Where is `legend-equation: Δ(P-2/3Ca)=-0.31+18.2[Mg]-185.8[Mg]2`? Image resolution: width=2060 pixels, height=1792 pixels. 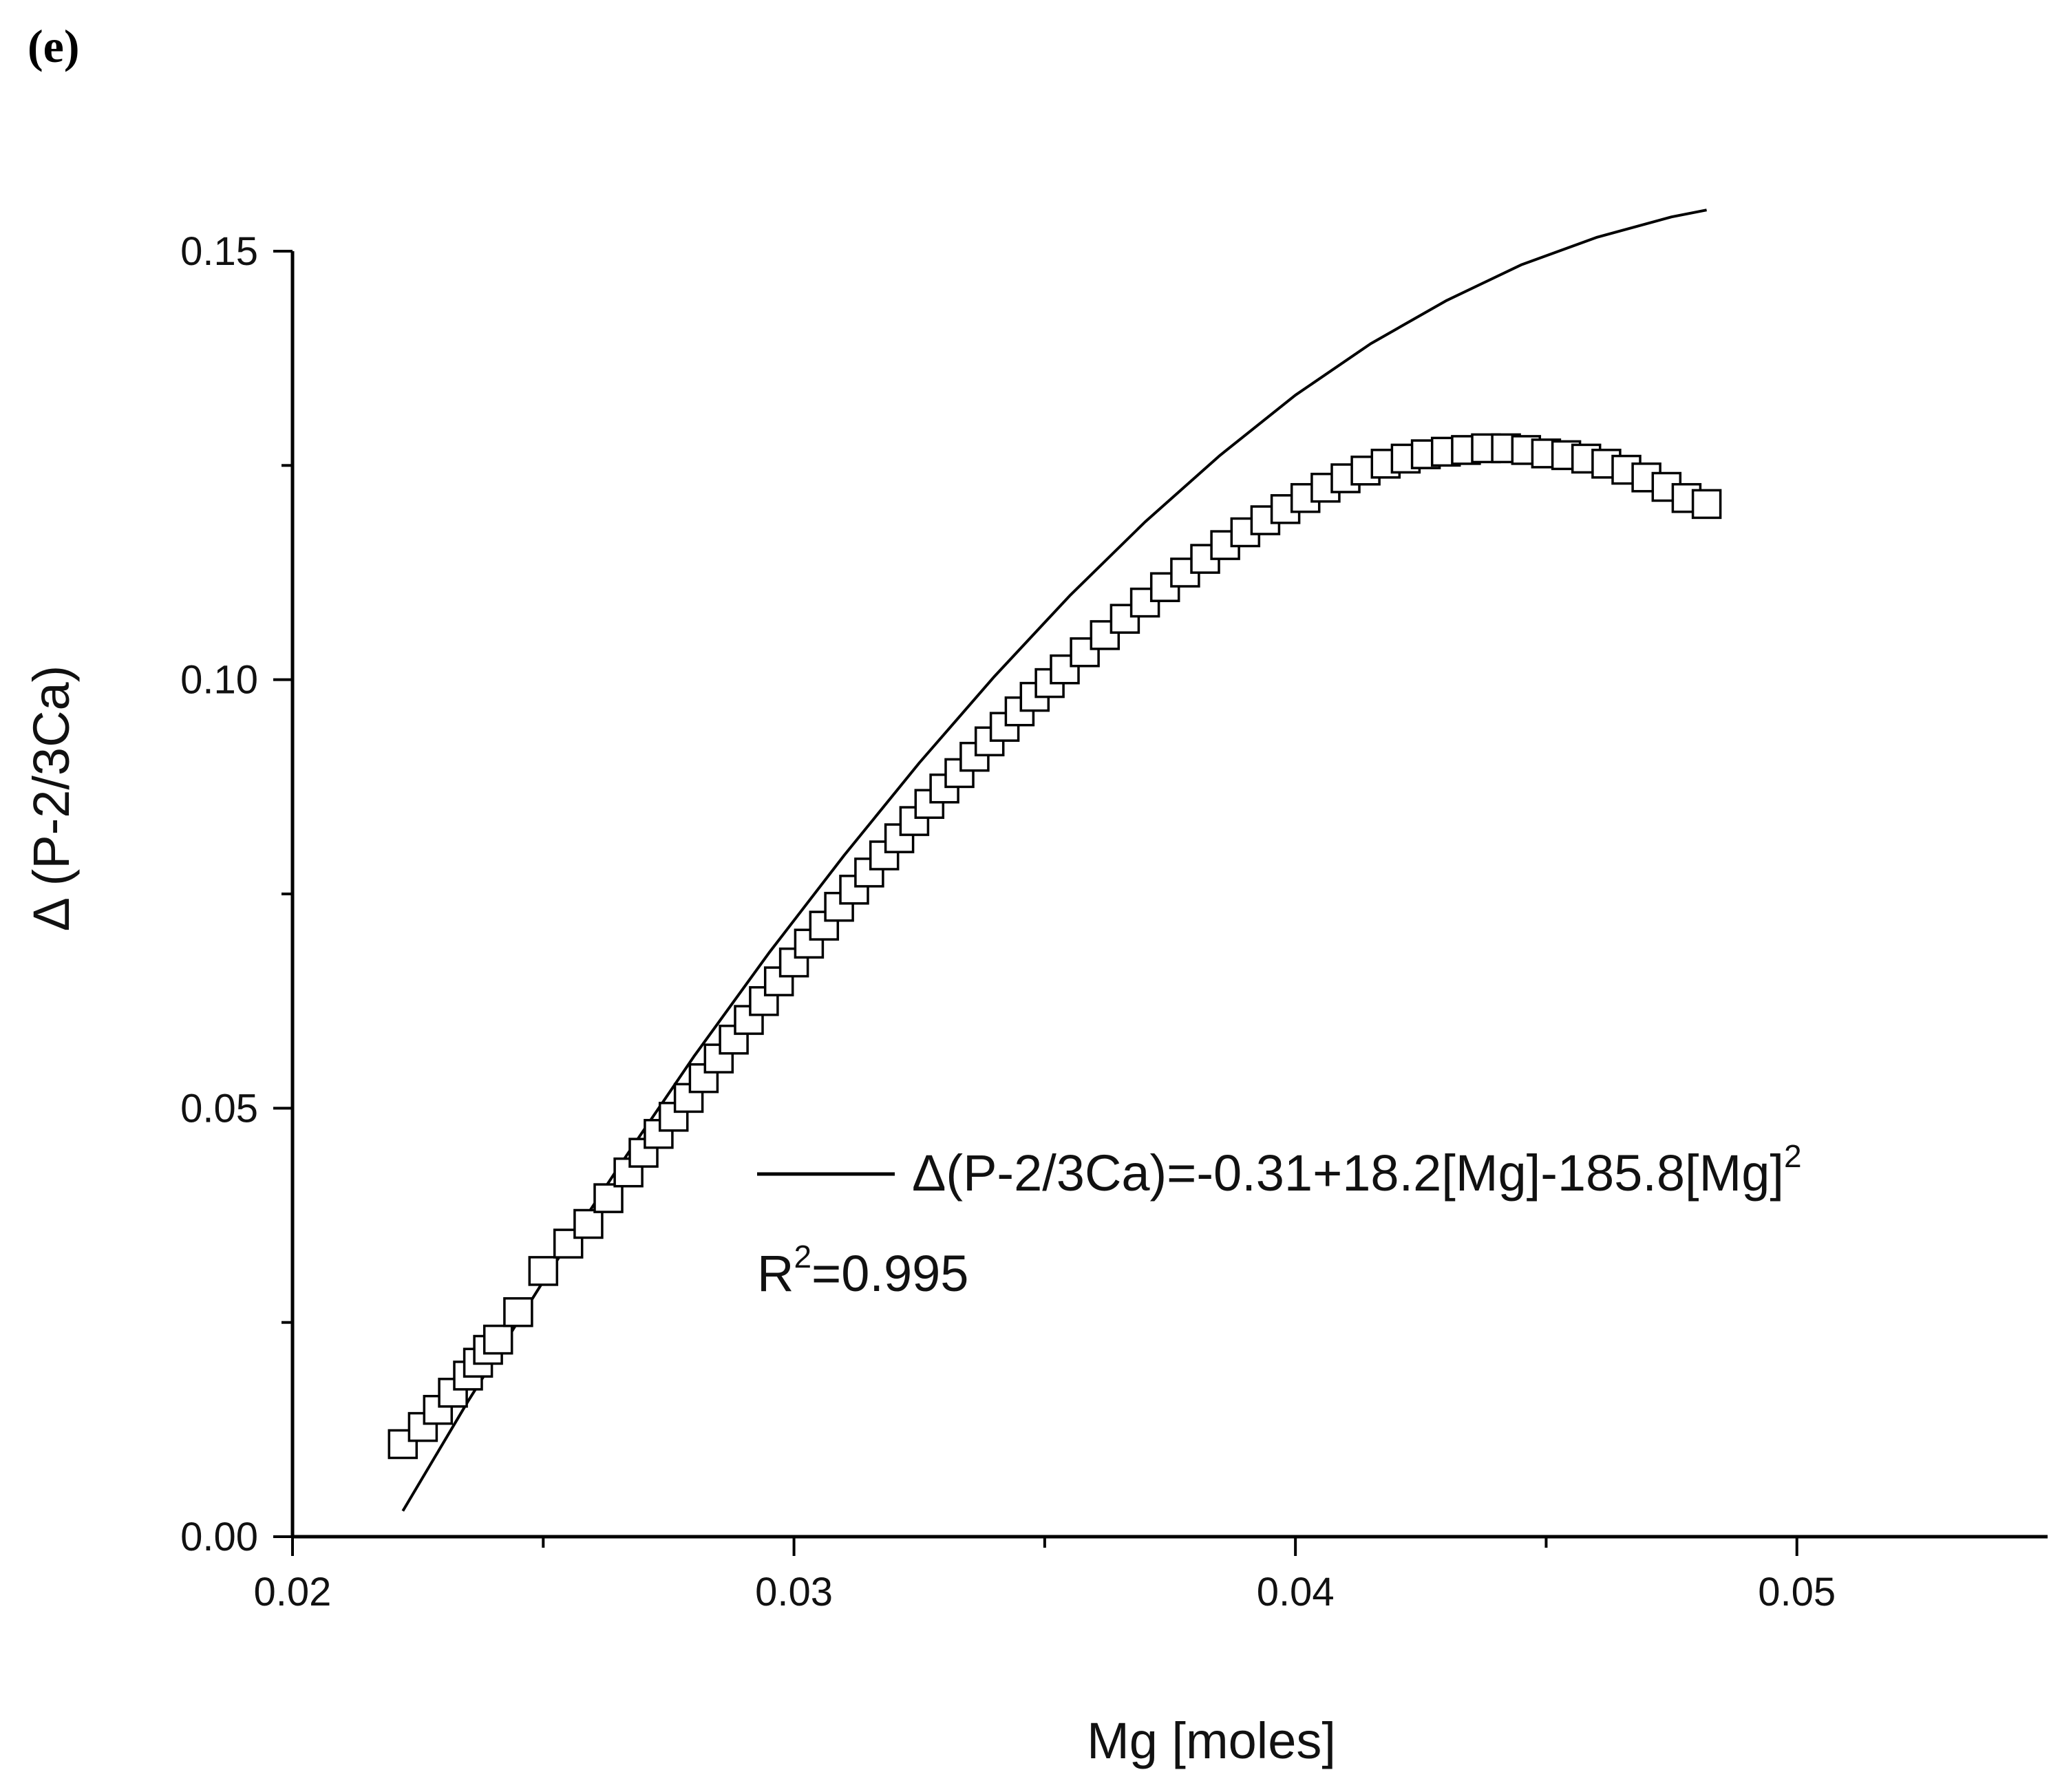
legend-equation: Δ(P-2/3Ca)=-0.31+18.2[Mg]-185.8[Mg]2 is located at coordinates (1357, 1170).